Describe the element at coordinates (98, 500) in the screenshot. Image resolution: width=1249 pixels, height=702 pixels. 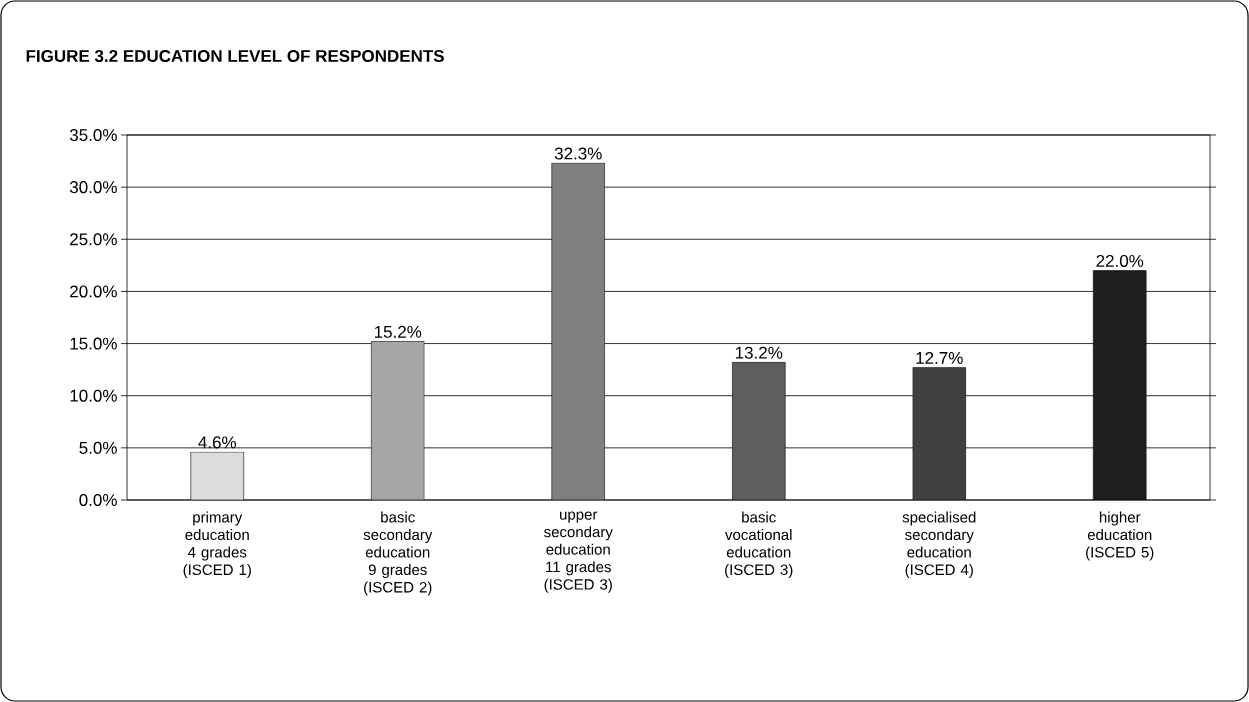
I see `y-tick-label: 0.0%` at that location.